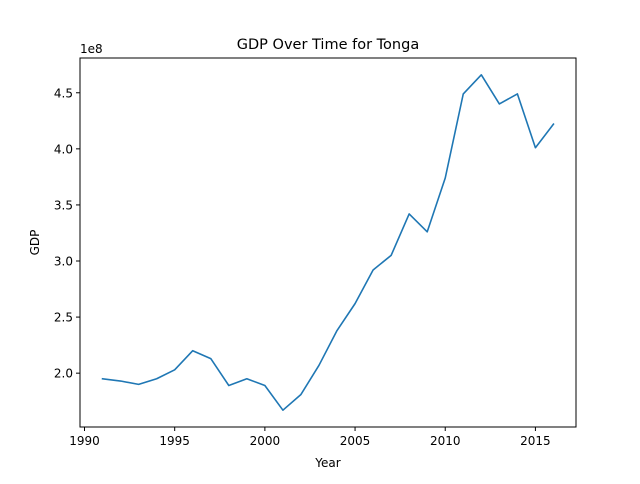  I want to click on x-tick-label: 1990, so click(84, 441).